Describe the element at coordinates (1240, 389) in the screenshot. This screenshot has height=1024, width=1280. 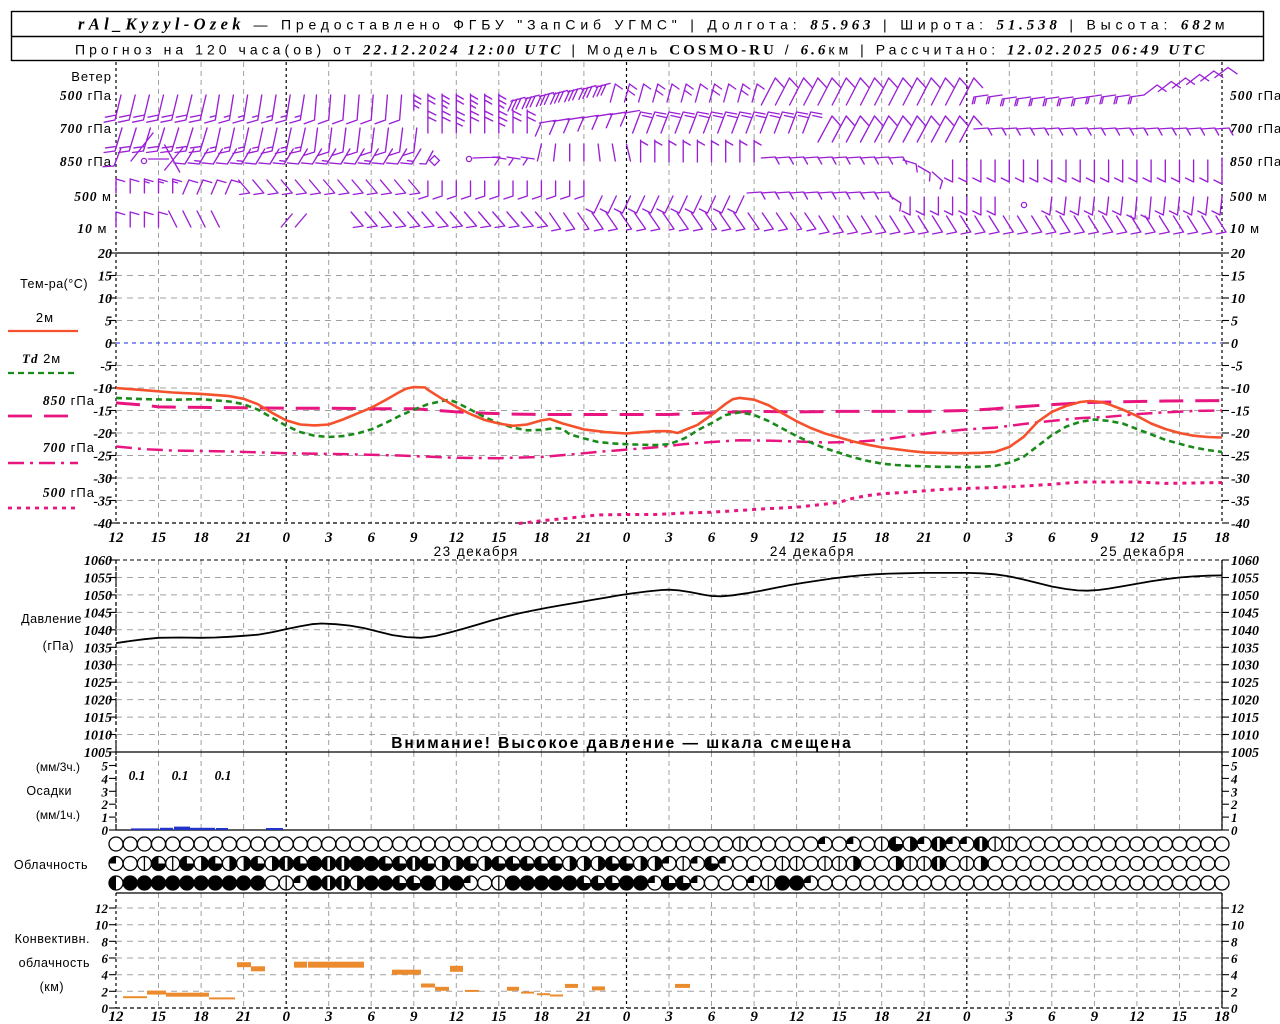
I see `svg-text: -10` at that location.